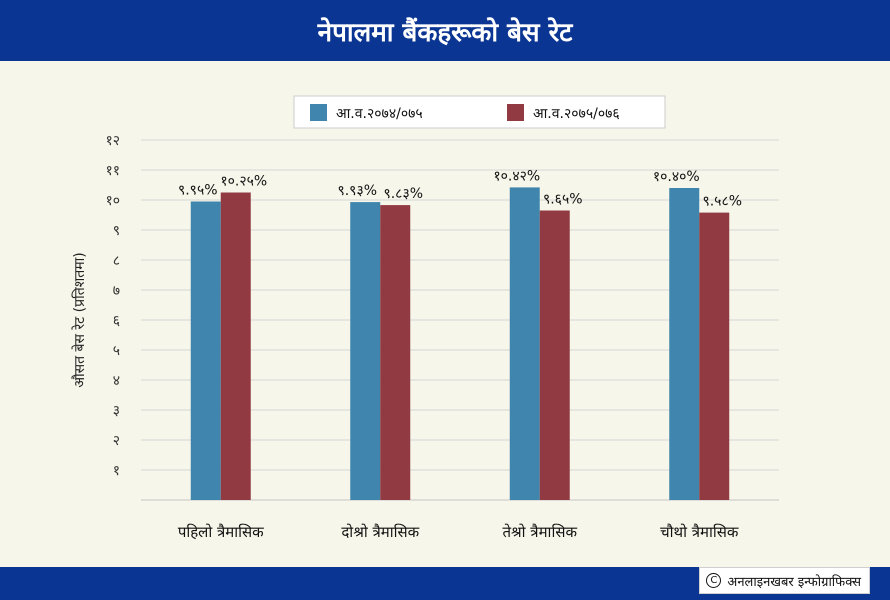  I want to click on x-category-label: तेश्रो त्रैमासिक, so click(539, 532).